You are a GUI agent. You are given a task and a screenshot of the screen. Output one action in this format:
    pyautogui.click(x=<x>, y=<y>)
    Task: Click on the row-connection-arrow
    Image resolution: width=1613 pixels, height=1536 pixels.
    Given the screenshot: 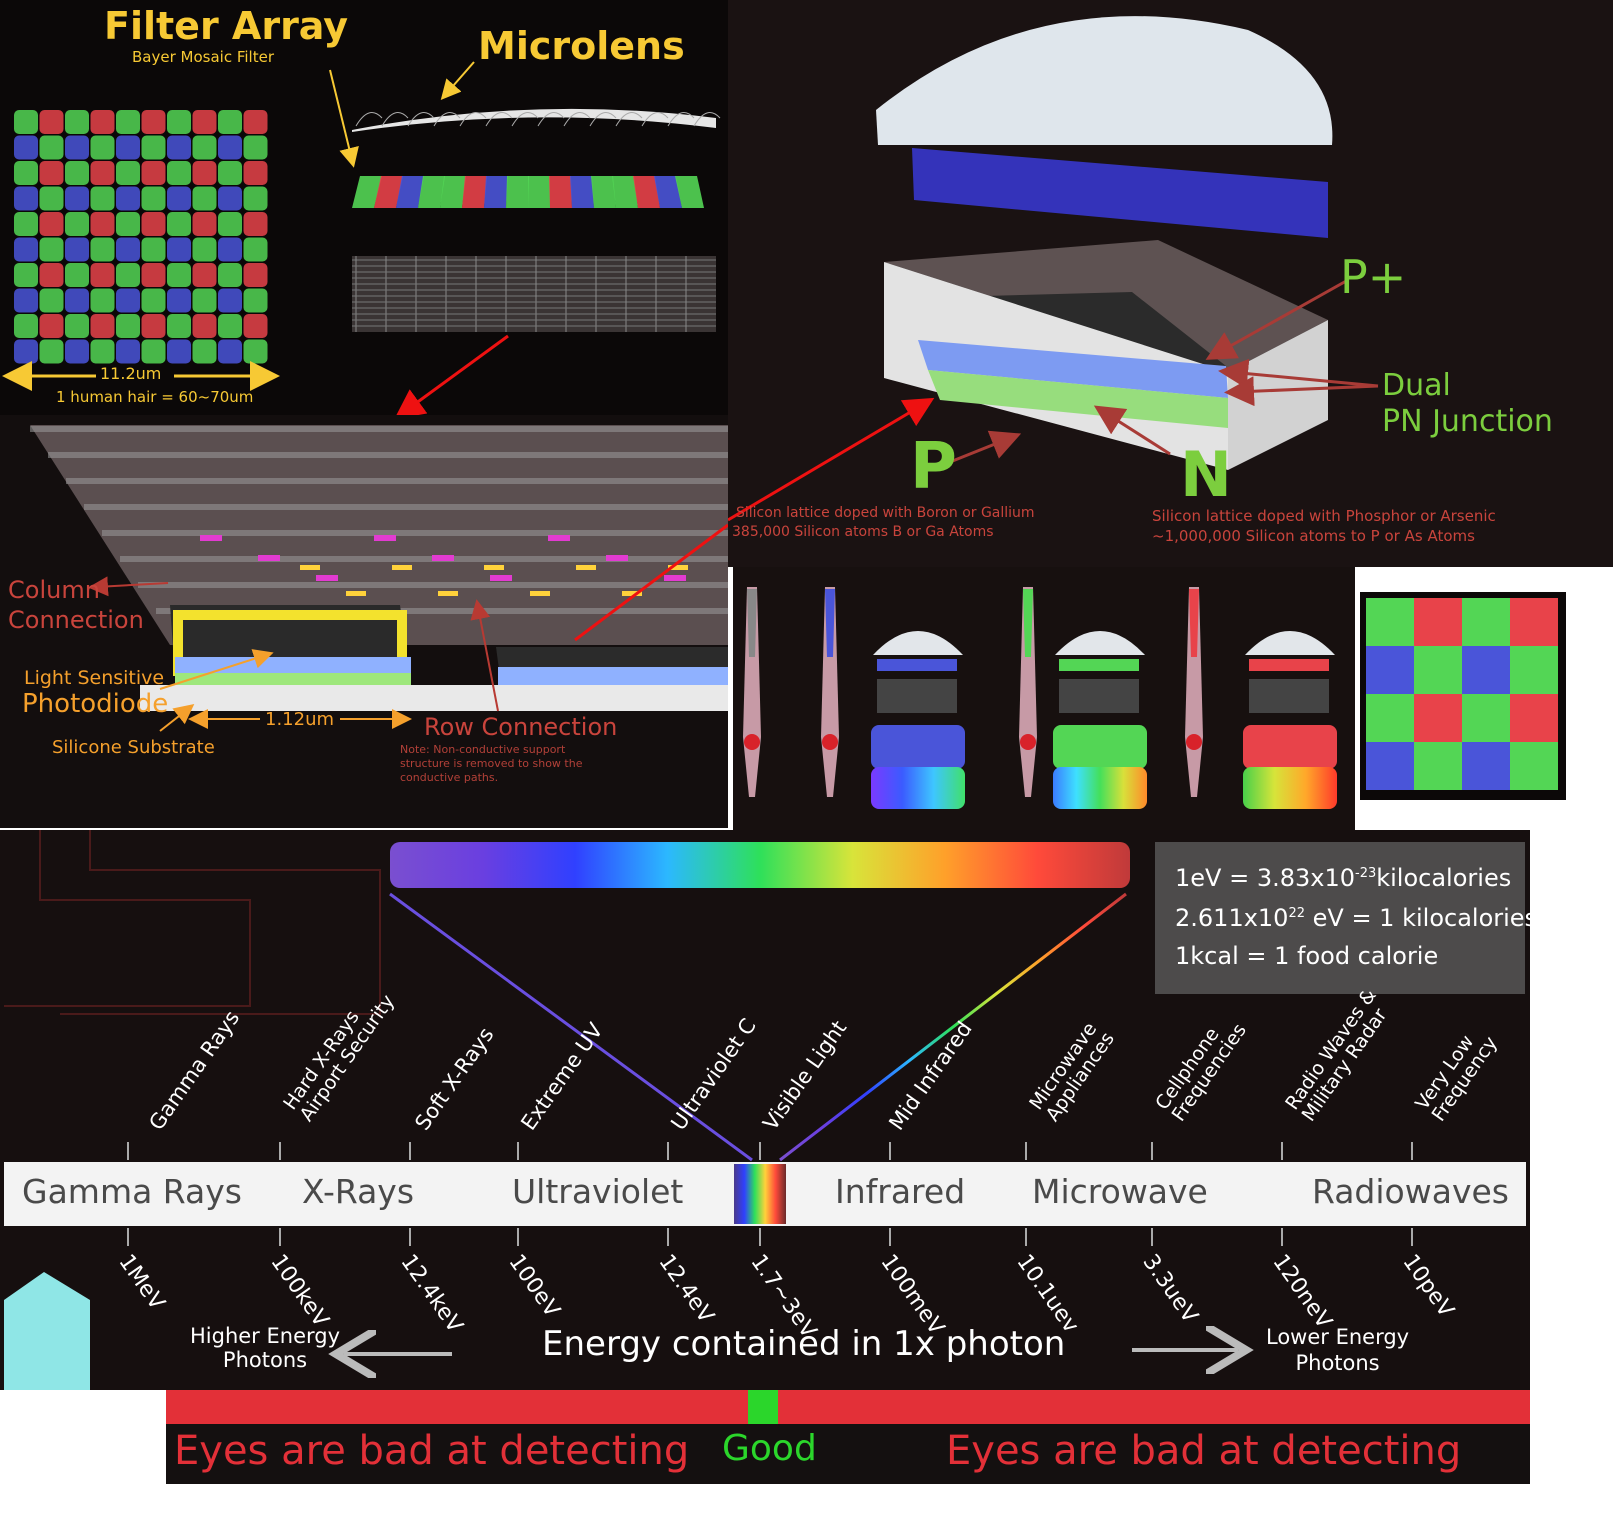 What is the action you would take?
    pyautogui.click(x=484, y=655)
    